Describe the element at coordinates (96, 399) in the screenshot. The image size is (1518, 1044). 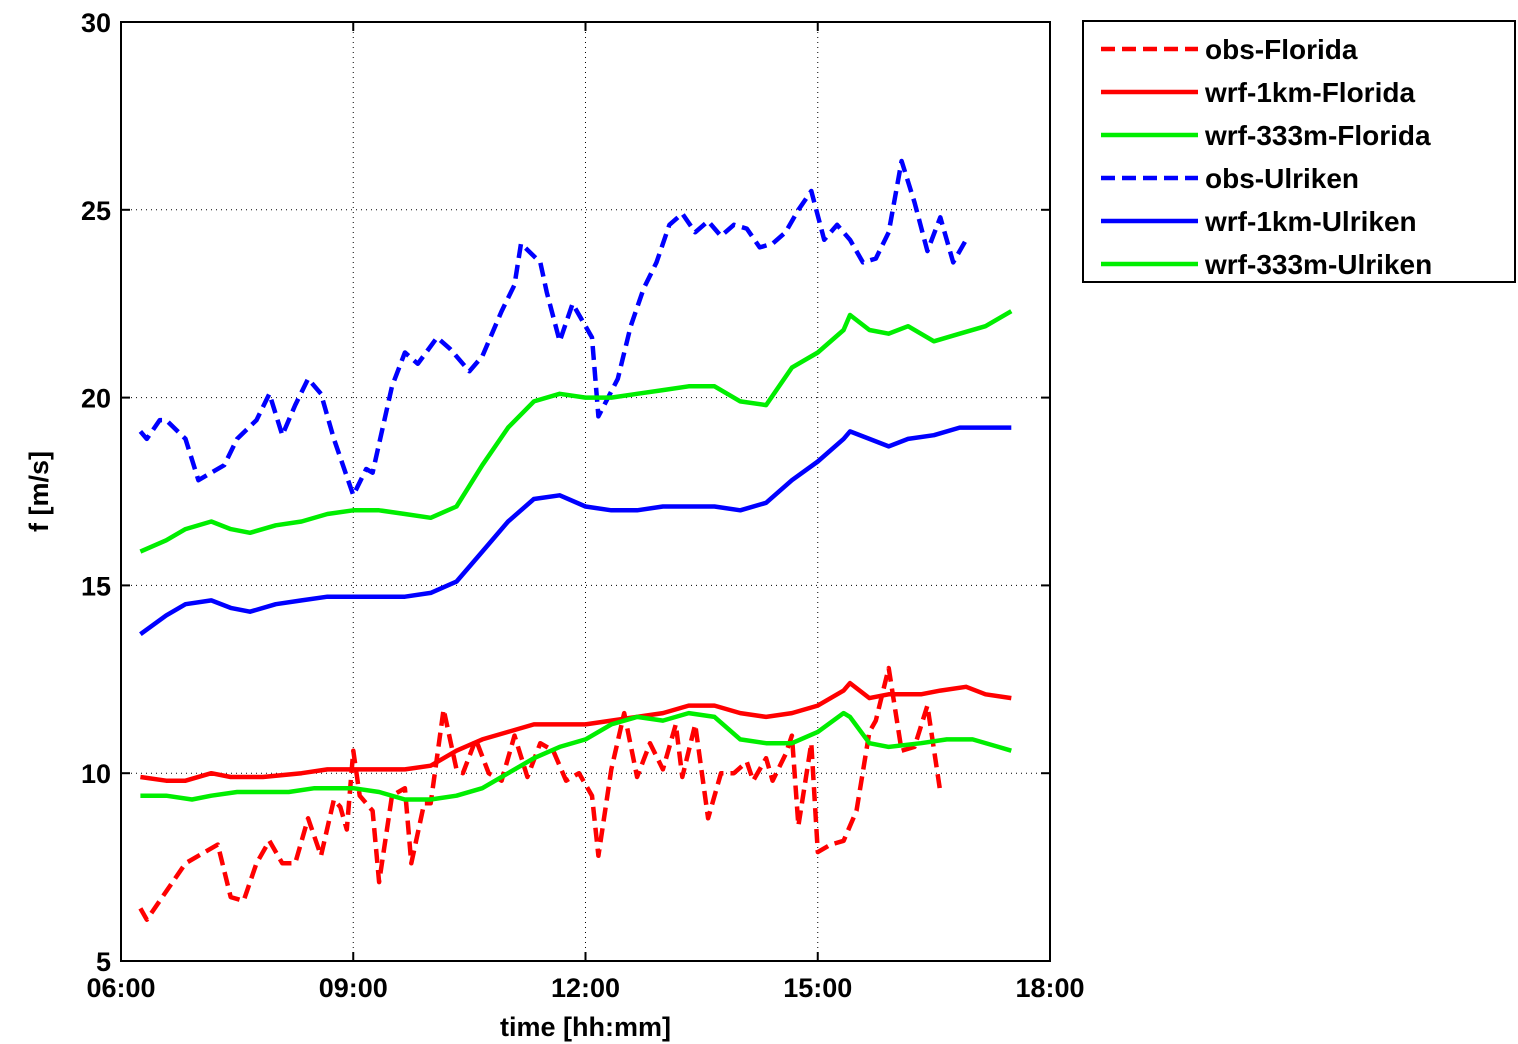
I see `y-tick-label: 20` at that location.